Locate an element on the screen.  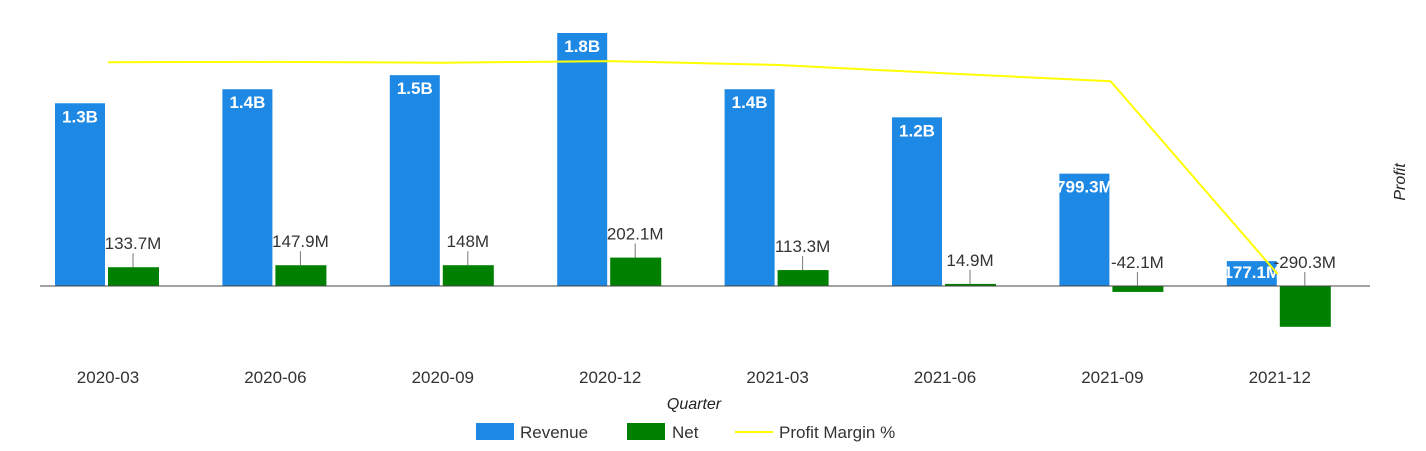
revenue-value-label: 1.5B is located at coordinates (415, 88).